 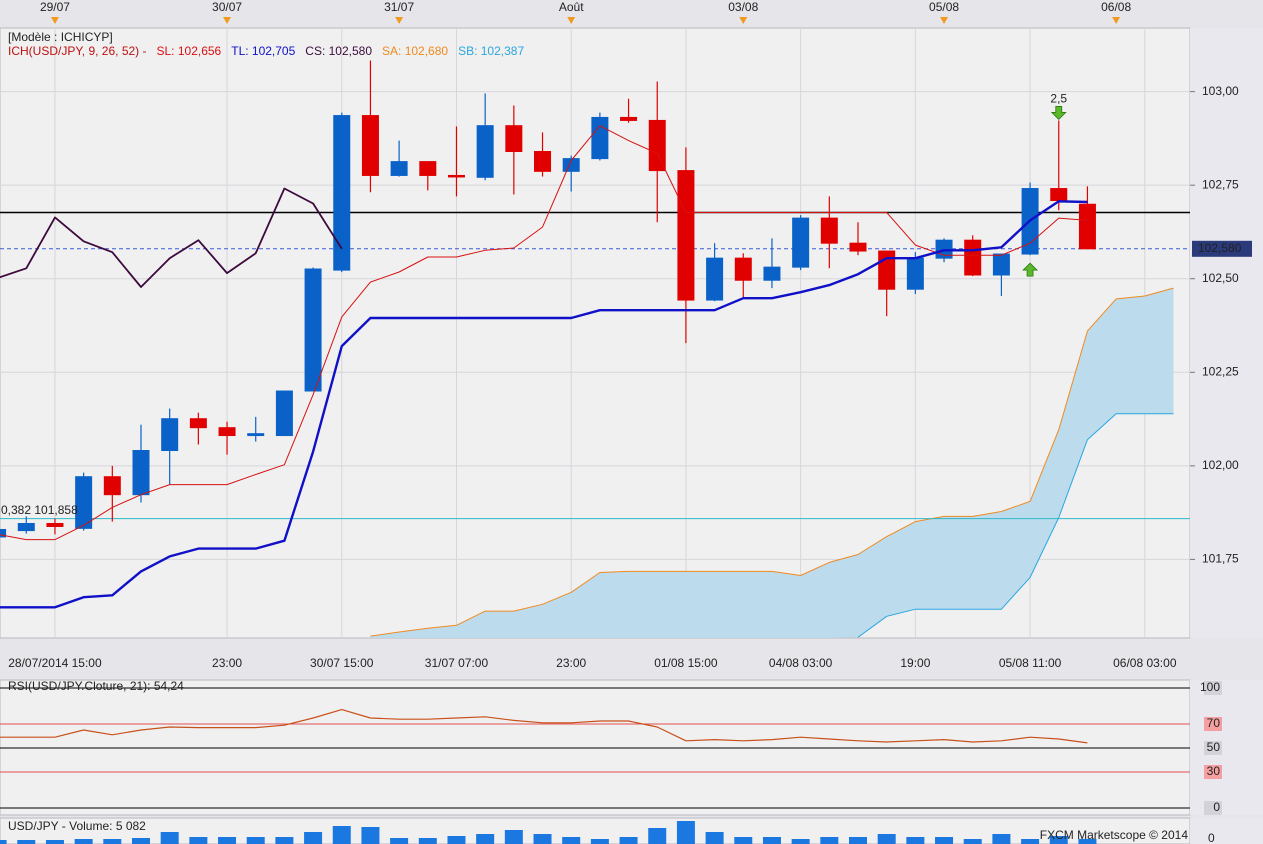 I want to click on legend-entry: CS: 102,580, so click(x=338, y=51).